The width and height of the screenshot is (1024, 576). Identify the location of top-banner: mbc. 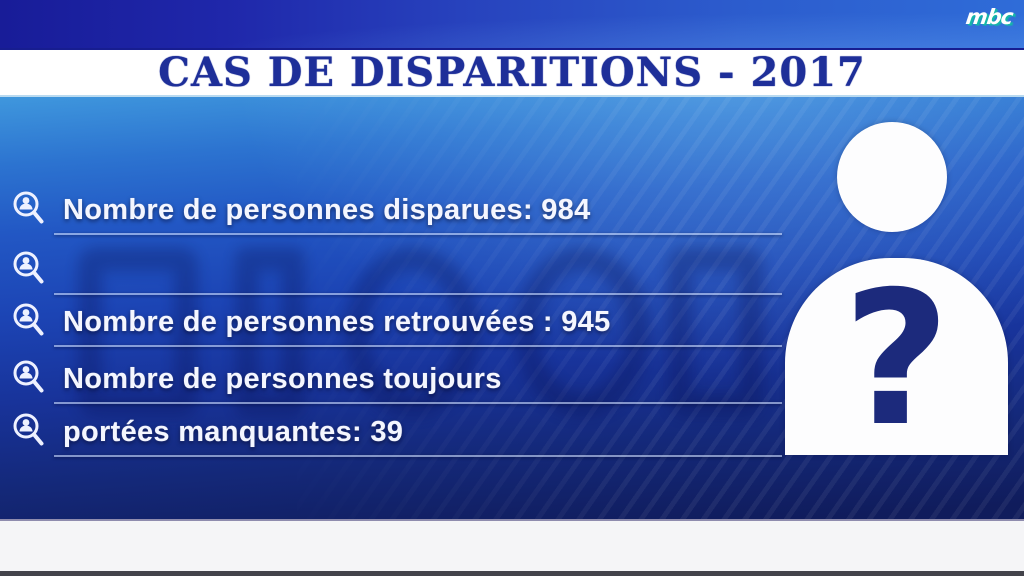
(512, 24).